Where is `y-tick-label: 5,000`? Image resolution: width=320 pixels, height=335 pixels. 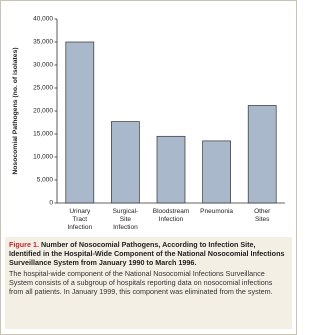
y-tick-label: 5,000 is located at coordinates (45, 180).